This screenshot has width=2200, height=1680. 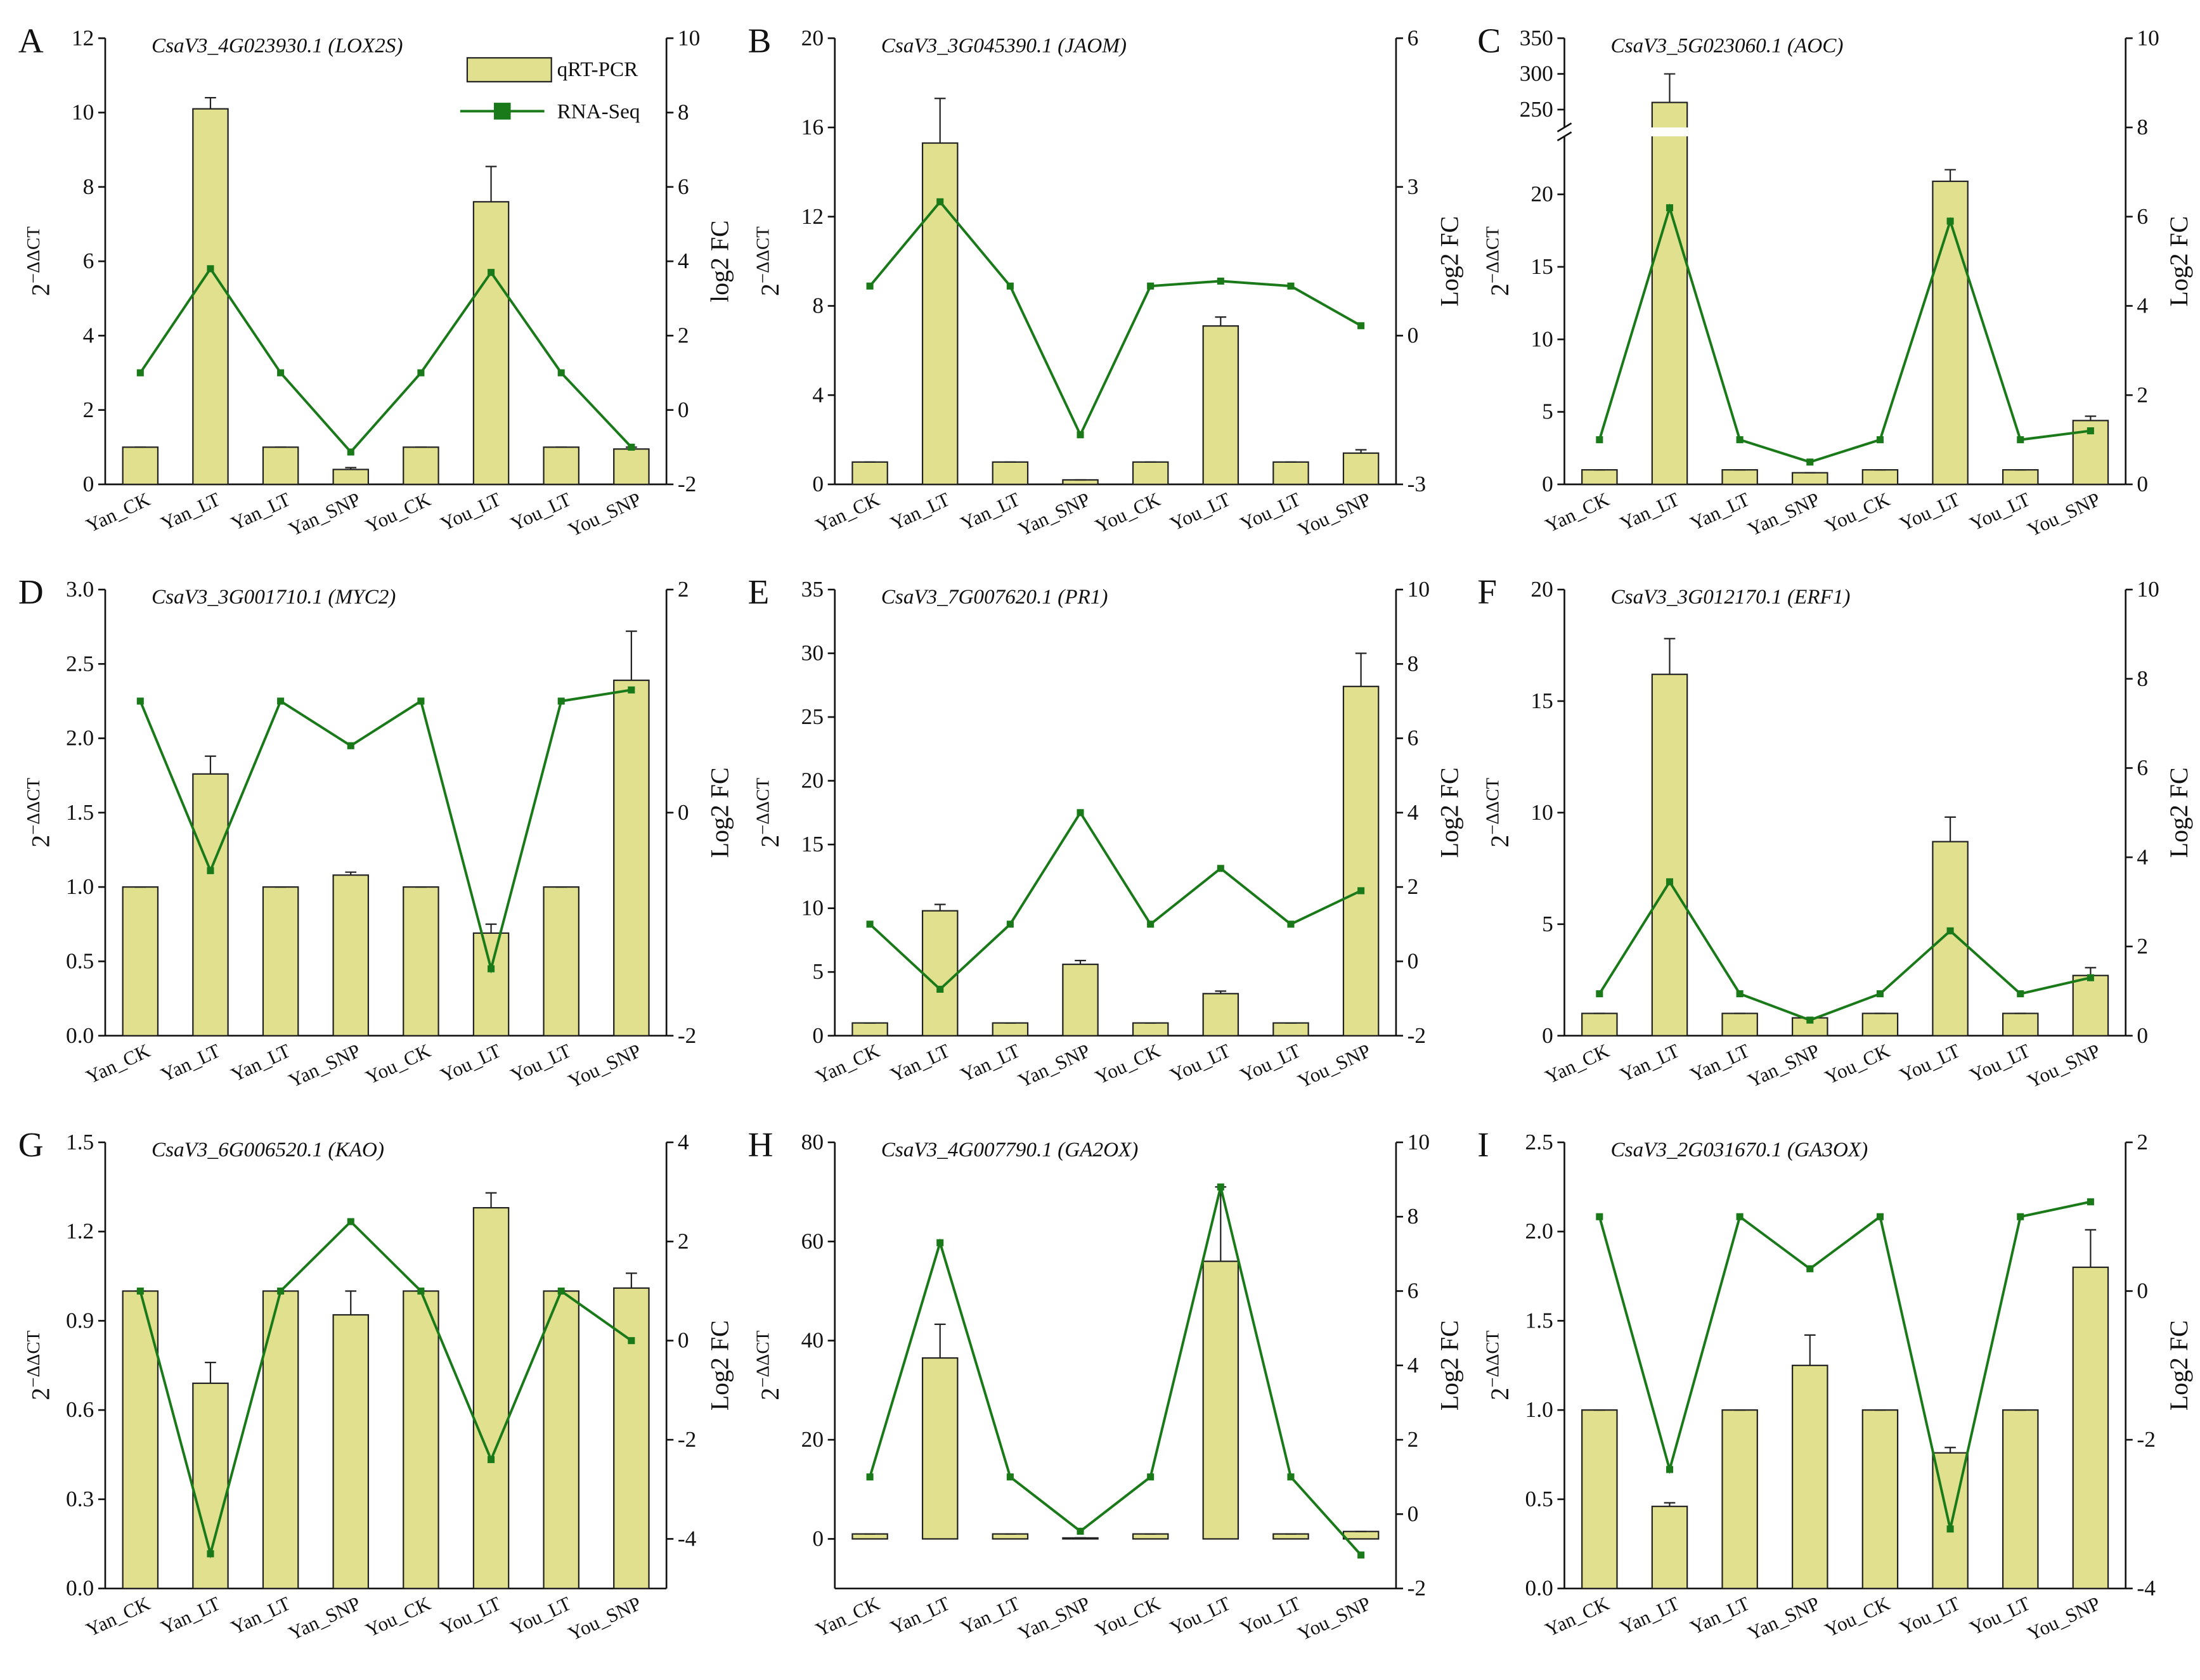 I want to click on y-tick-label: 10, so click(x=813, y=908).